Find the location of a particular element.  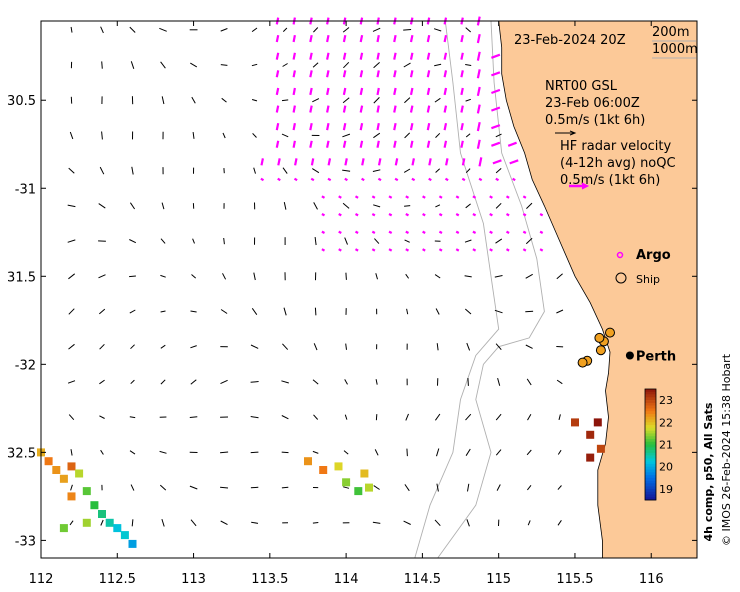

x-tick-label: 112.5 is located at coordinates (117, 579).